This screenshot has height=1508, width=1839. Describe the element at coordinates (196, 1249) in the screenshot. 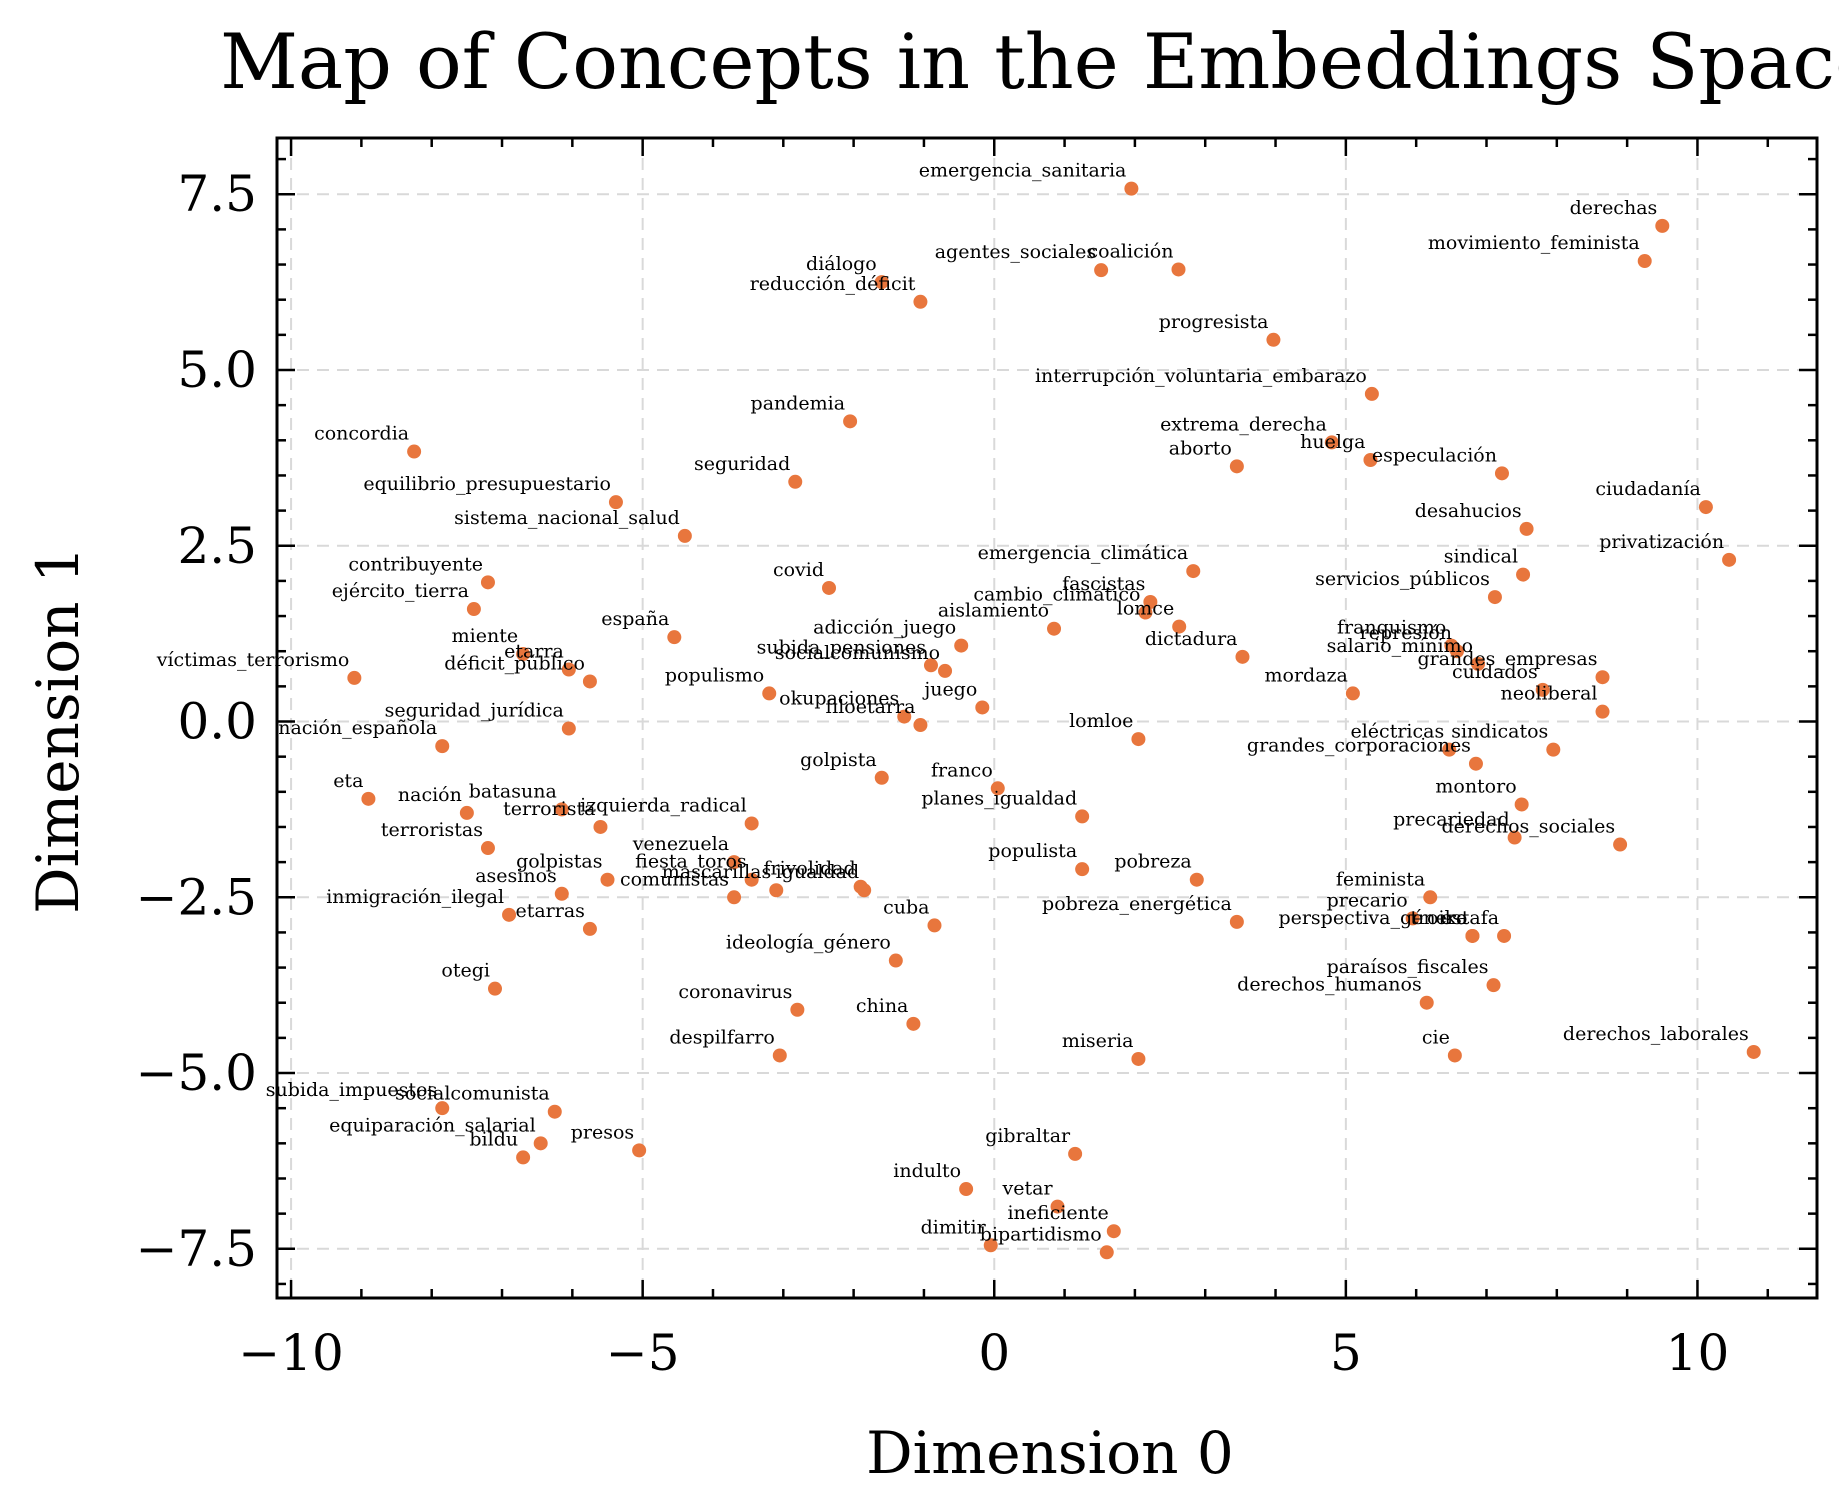

I see `y-tick-label: −7.5` at that location.